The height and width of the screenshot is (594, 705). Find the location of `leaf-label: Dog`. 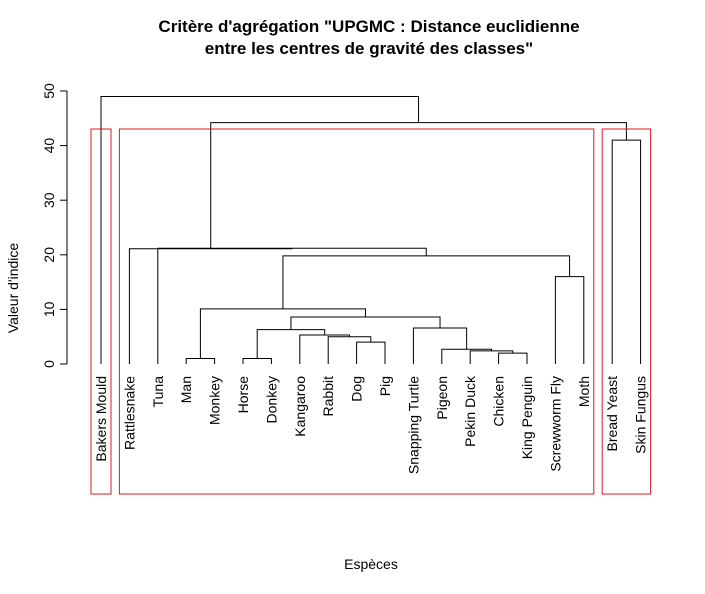

leaf-label: Dog is located at coordinates (357, 389).